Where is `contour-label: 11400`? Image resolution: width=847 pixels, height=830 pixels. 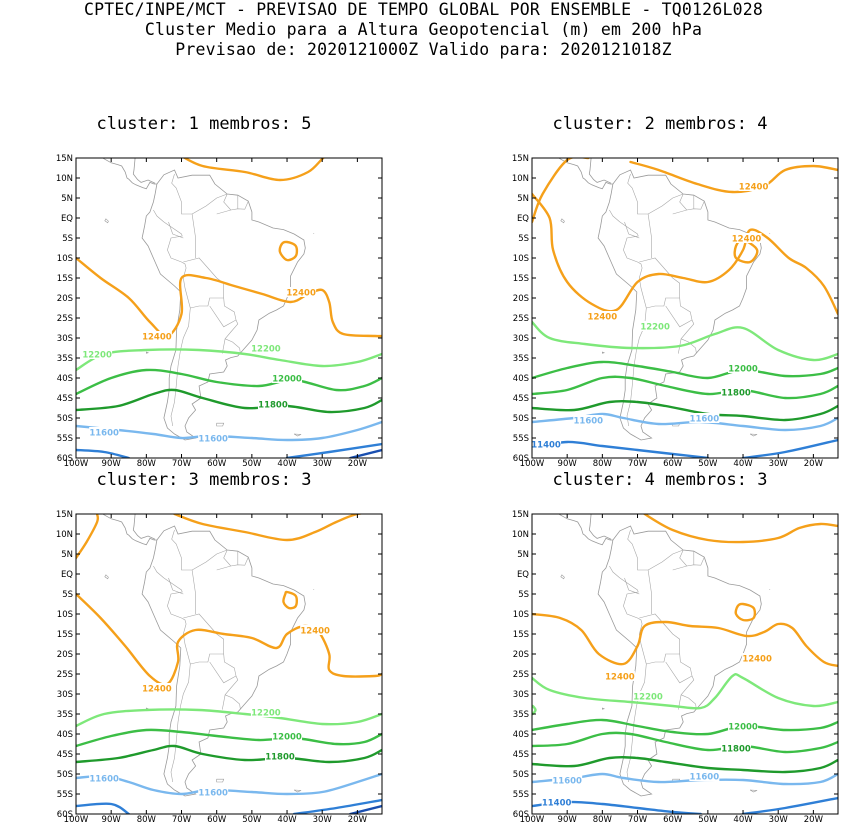
contour-label: 11400 is located at coordinates (546, 446).